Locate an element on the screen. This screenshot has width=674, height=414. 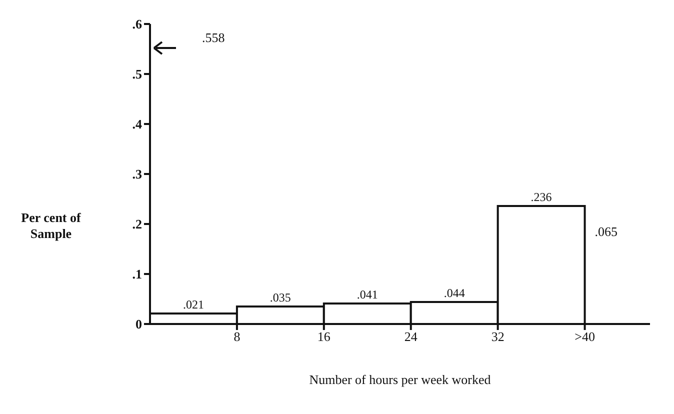
data-label: .044 is located at coordinates (454, 293).